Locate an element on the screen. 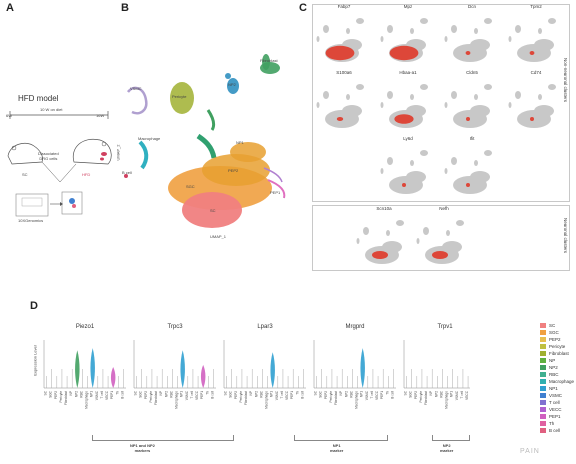  legend-item-fibroblast: Fibroblast is located at coordinates (554, 353).